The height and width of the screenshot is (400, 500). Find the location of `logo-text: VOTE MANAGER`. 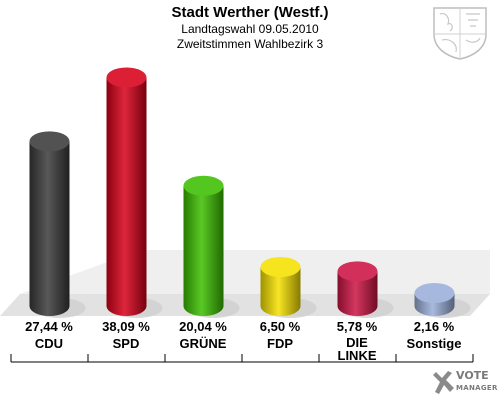

logo-text: VOTE MANAGER is located at coordinates (477, 382).